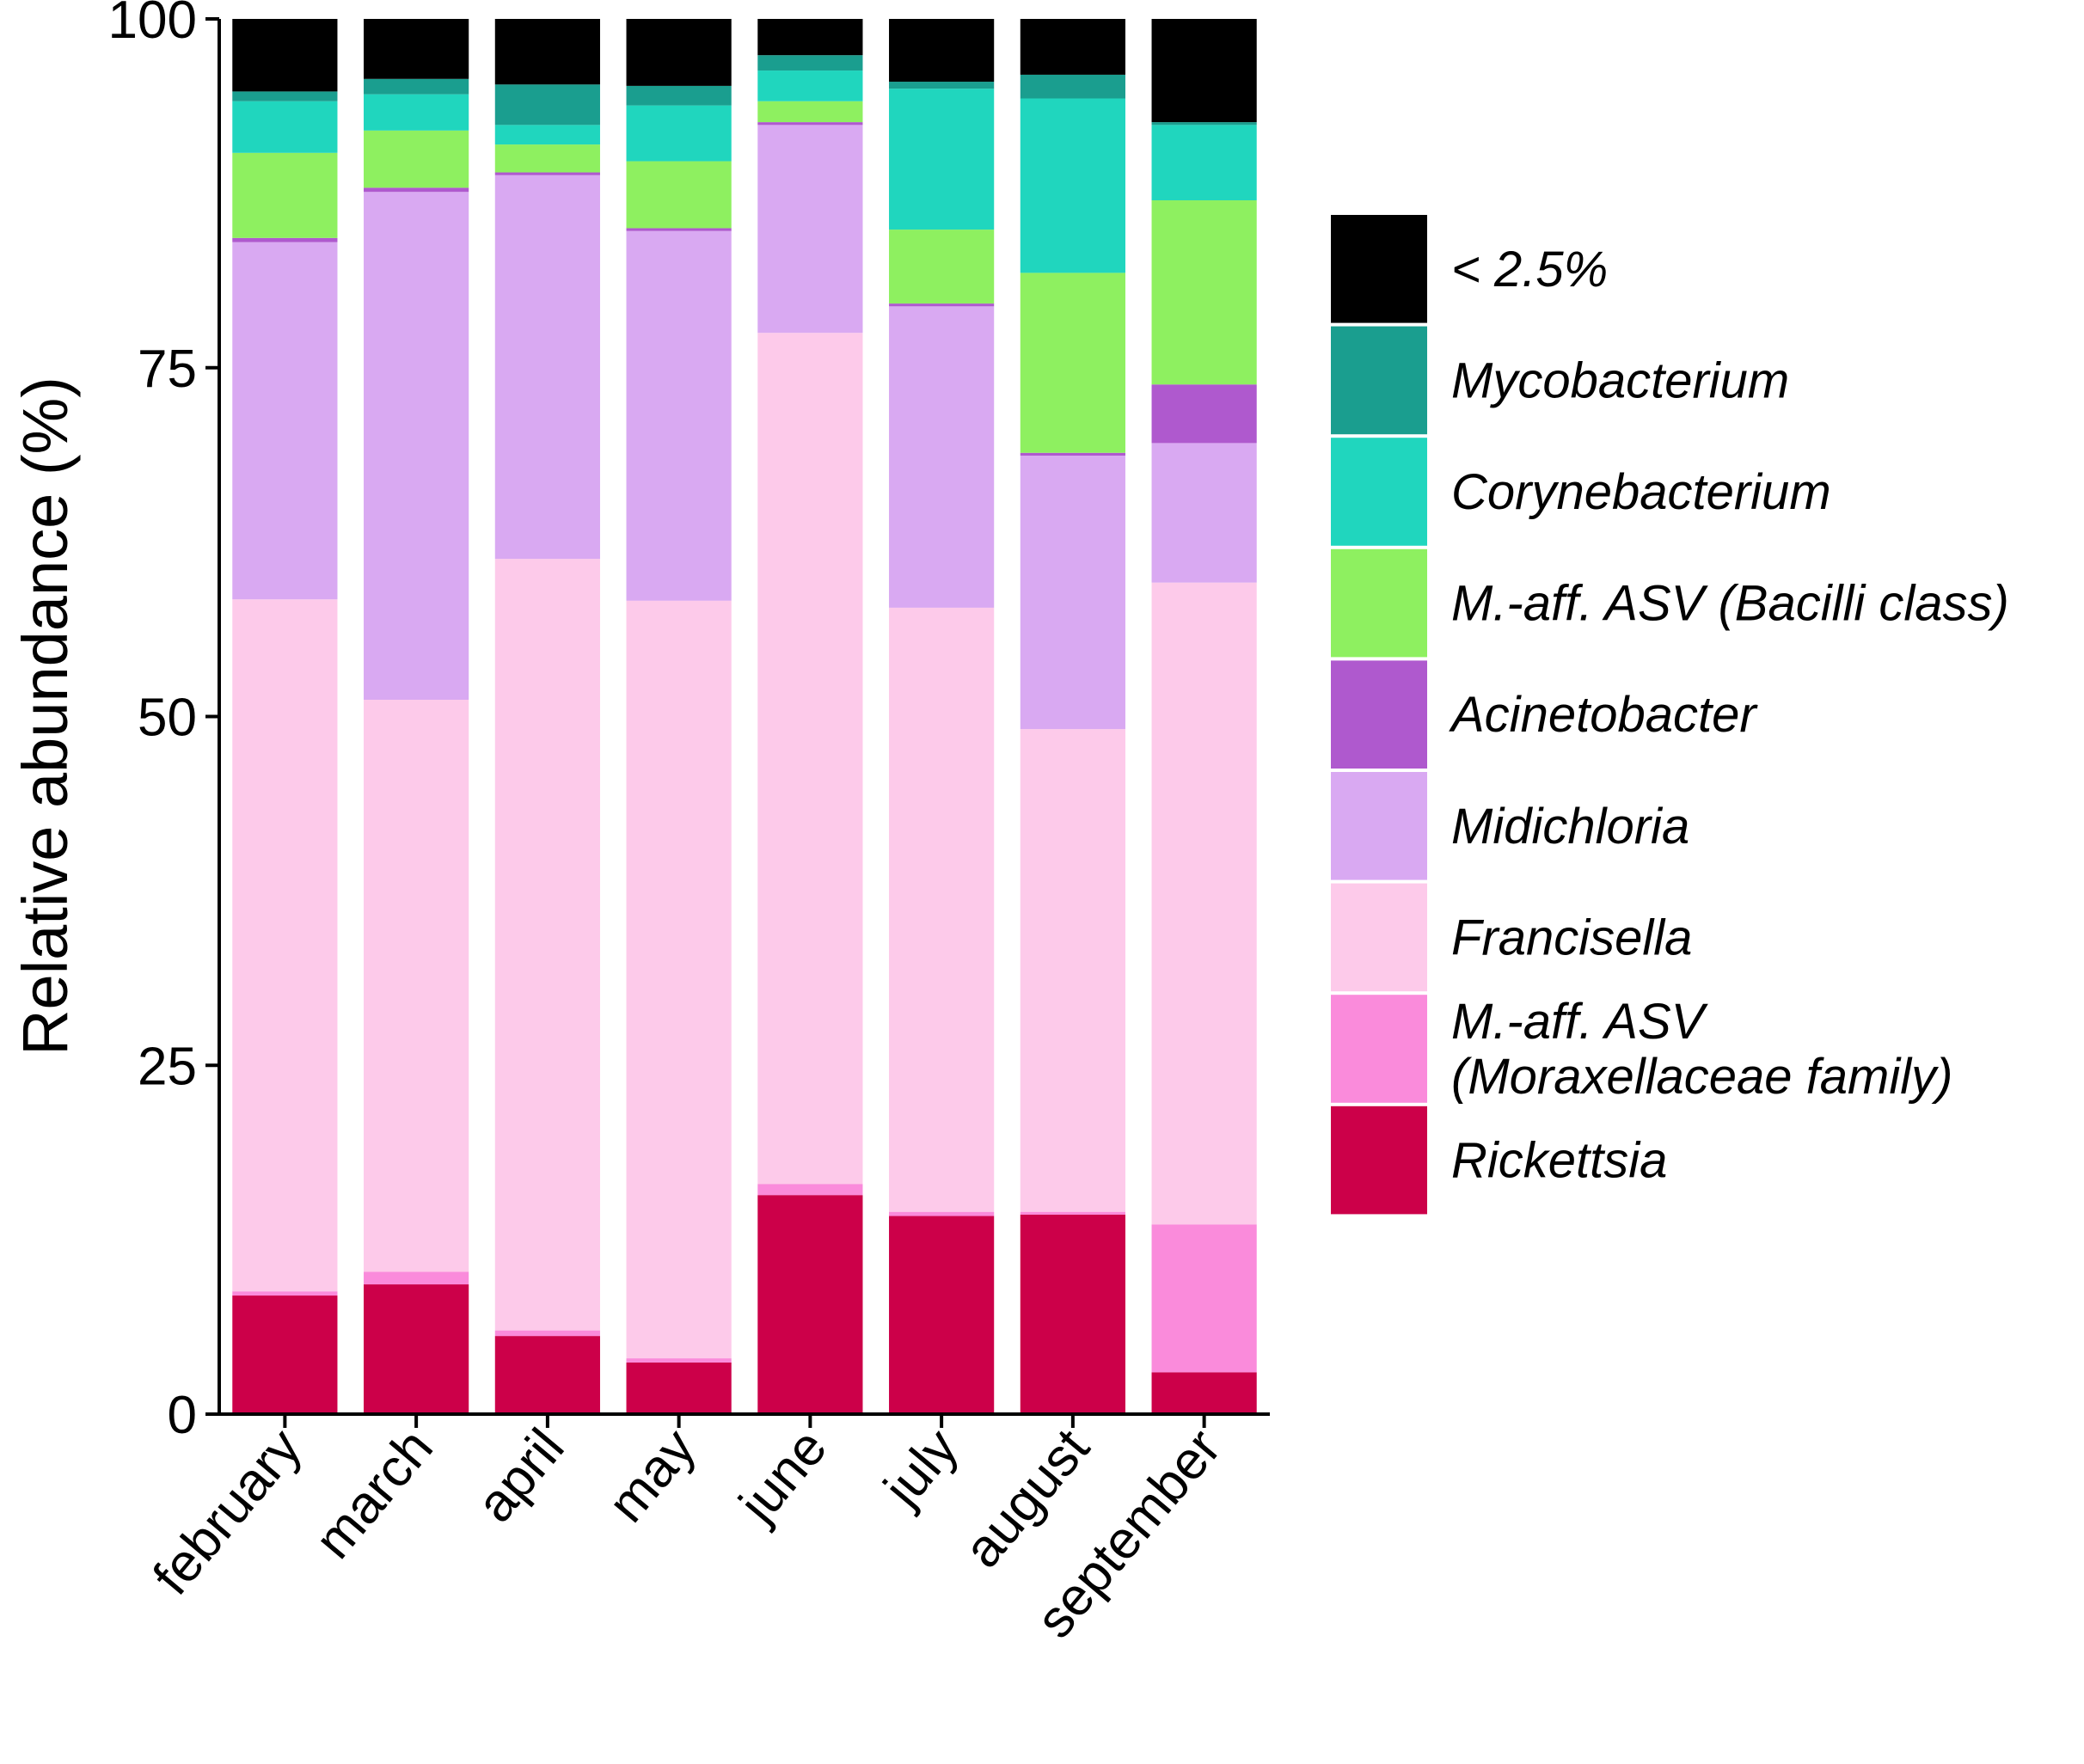 Image resolution: width=2084 pixels, height=1764 pixels. Describe the element at coordinates (1559, 1161) in the screenshot. I see `legend-label: Rickettsia` at that location.